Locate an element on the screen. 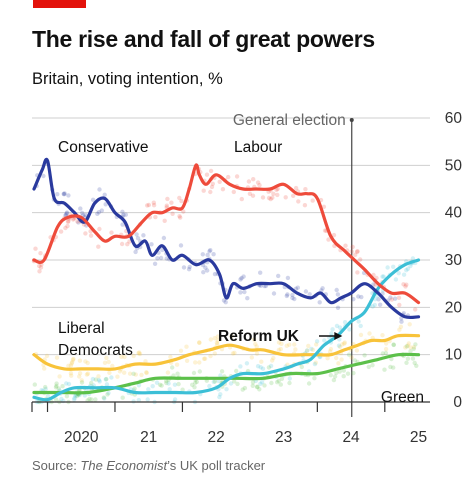  x-tick-label: 23 is located at coordinates (283, 437).